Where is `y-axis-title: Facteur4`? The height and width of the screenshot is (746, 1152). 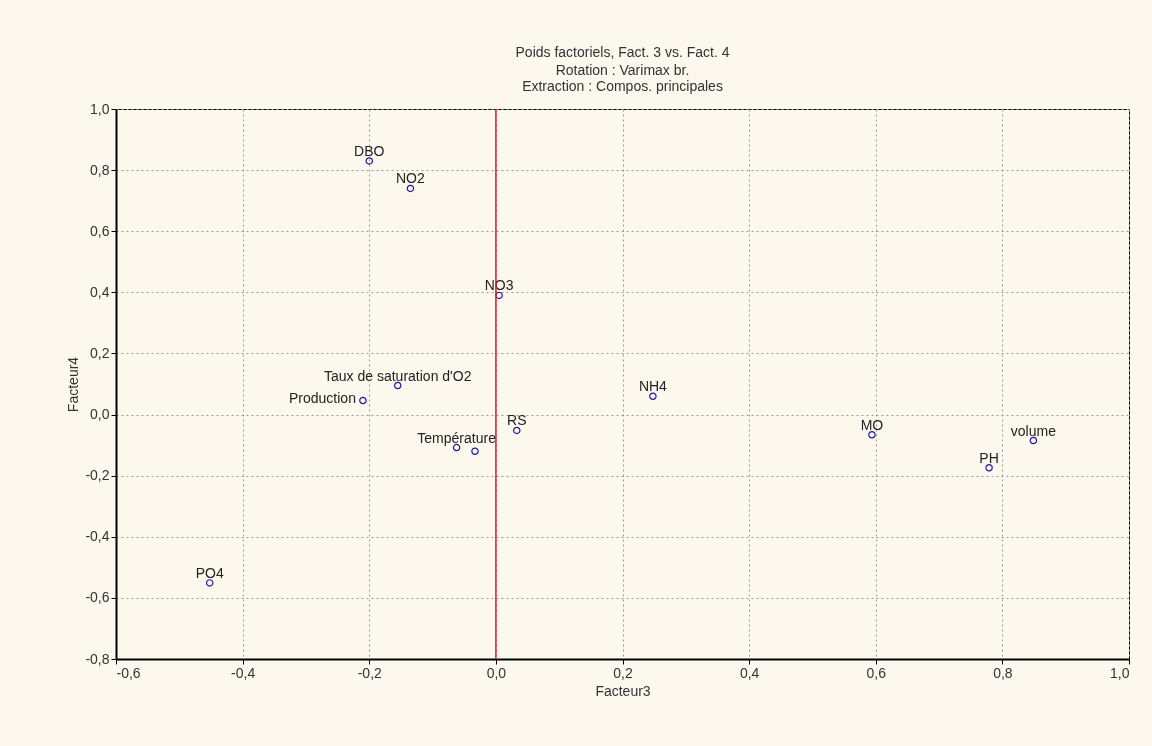 y-axis-title: Facteur4 is located at coordinates (73, 384).